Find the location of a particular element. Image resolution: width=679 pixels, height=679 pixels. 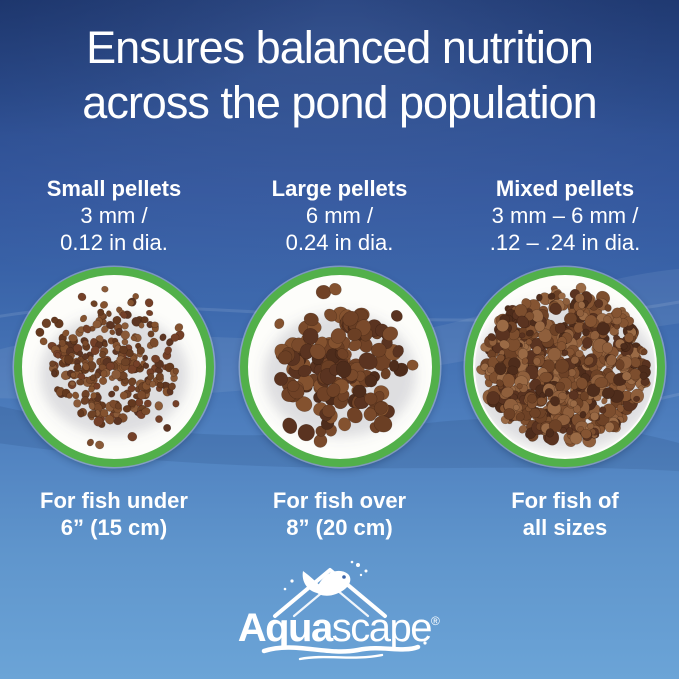

large-pellets-image is located at coordinates (340, 365).